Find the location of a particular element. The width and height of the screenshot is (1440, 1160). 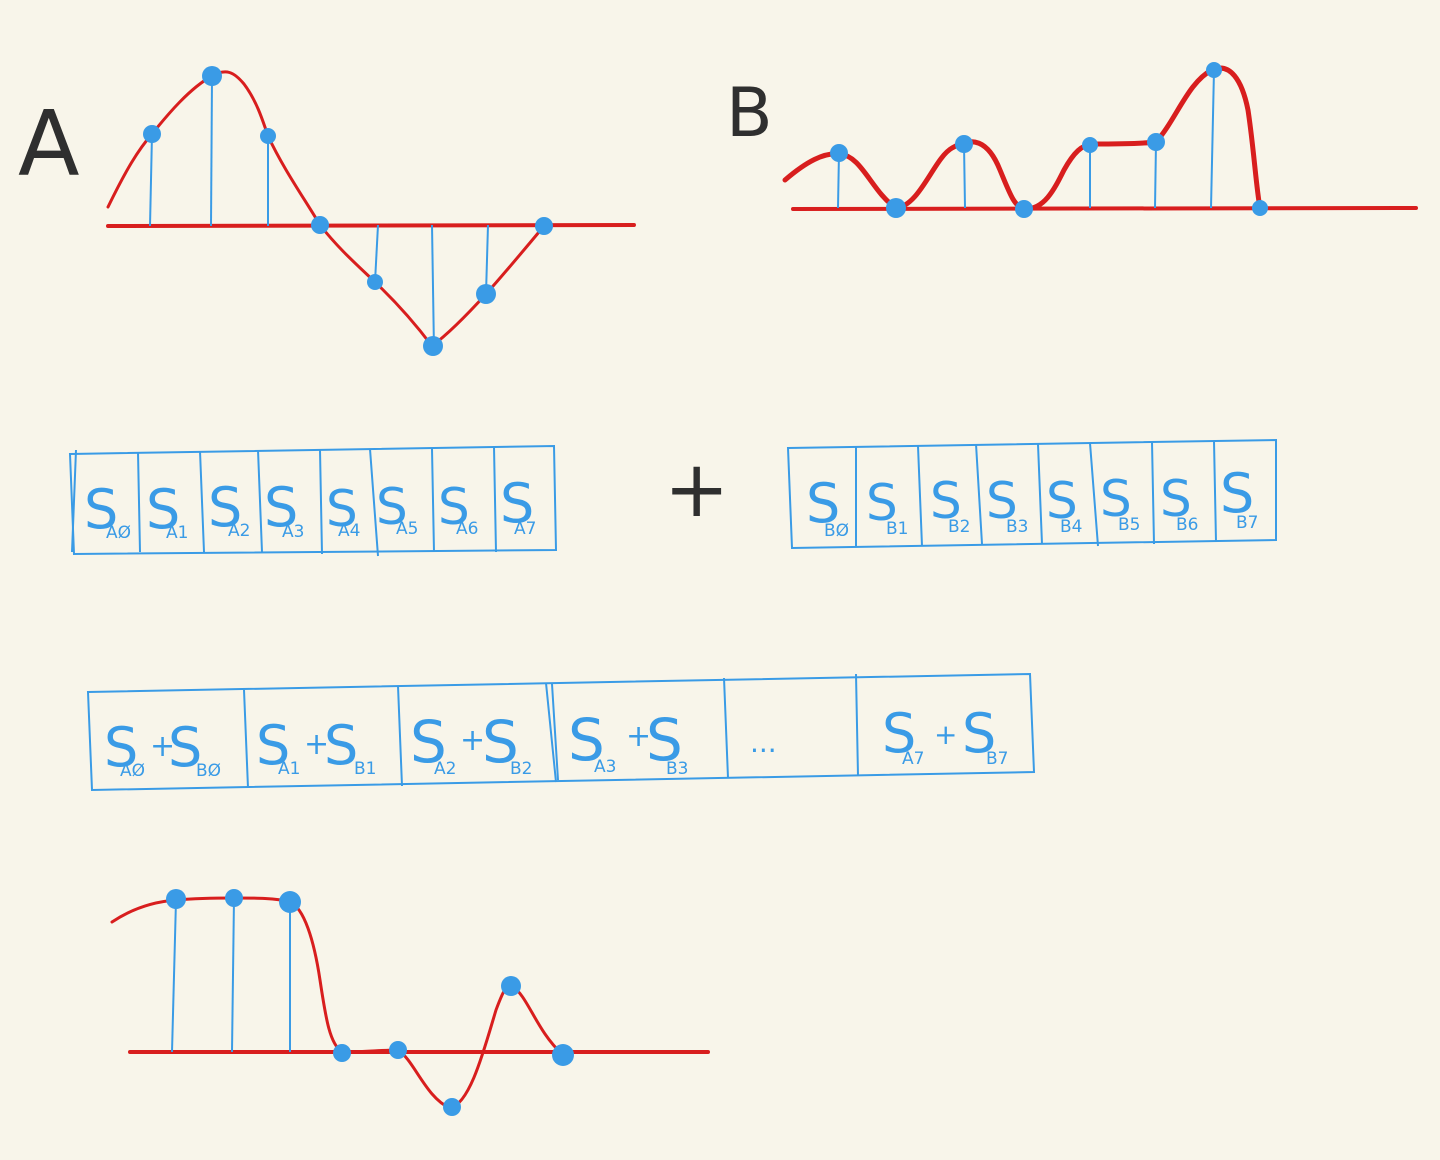

sum-cell-a-sub: A7 is located at coordinates (913, 759).